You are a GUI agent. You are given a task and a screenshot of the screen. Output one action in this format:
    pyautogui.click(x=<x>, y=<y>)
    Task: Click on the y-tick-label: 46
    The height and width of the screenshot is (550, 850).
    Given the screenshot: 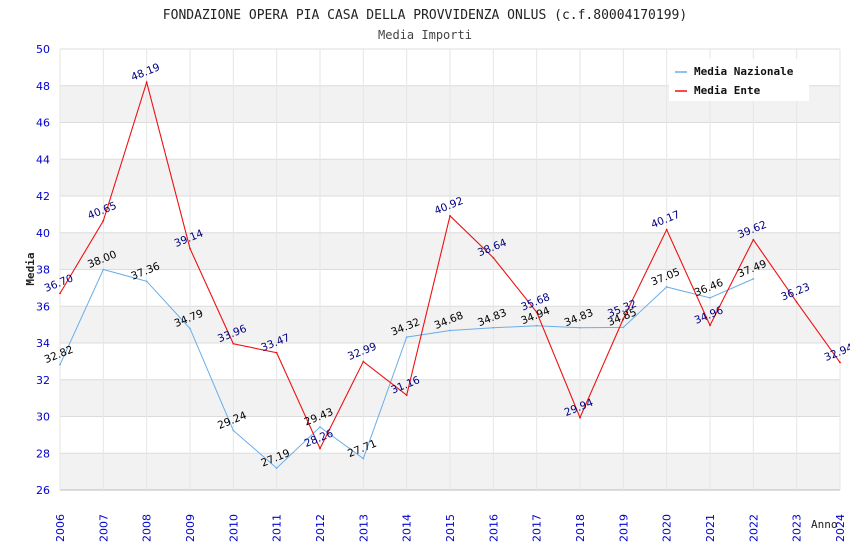 What is the action you would take?
    pyautogui.click(x=43, y=123)
    